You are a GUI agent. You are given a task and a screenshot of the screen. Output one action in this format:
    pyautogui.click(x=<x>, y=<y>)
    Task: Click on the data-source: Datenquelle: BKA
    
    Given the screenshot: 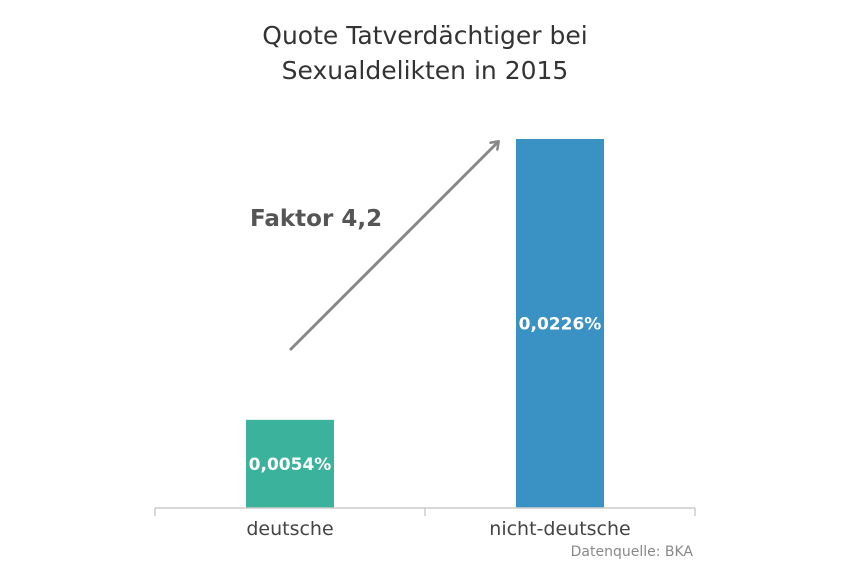 What is the action you would take?
    pyautogui.click(x=632, y=552)
    